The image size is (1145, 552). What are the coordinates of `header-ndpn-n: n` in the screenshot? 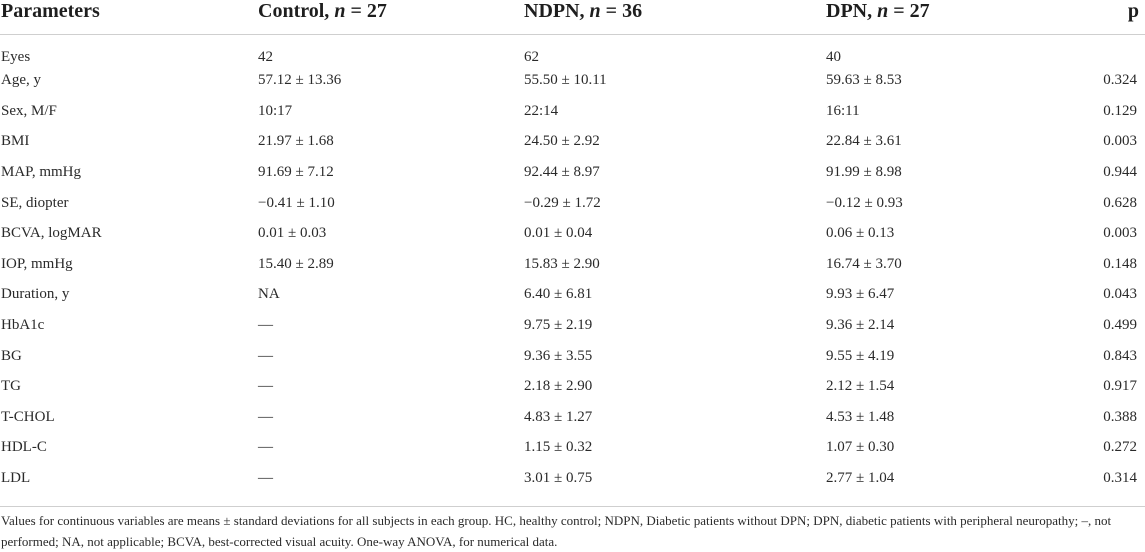 It's located at (595, 11).